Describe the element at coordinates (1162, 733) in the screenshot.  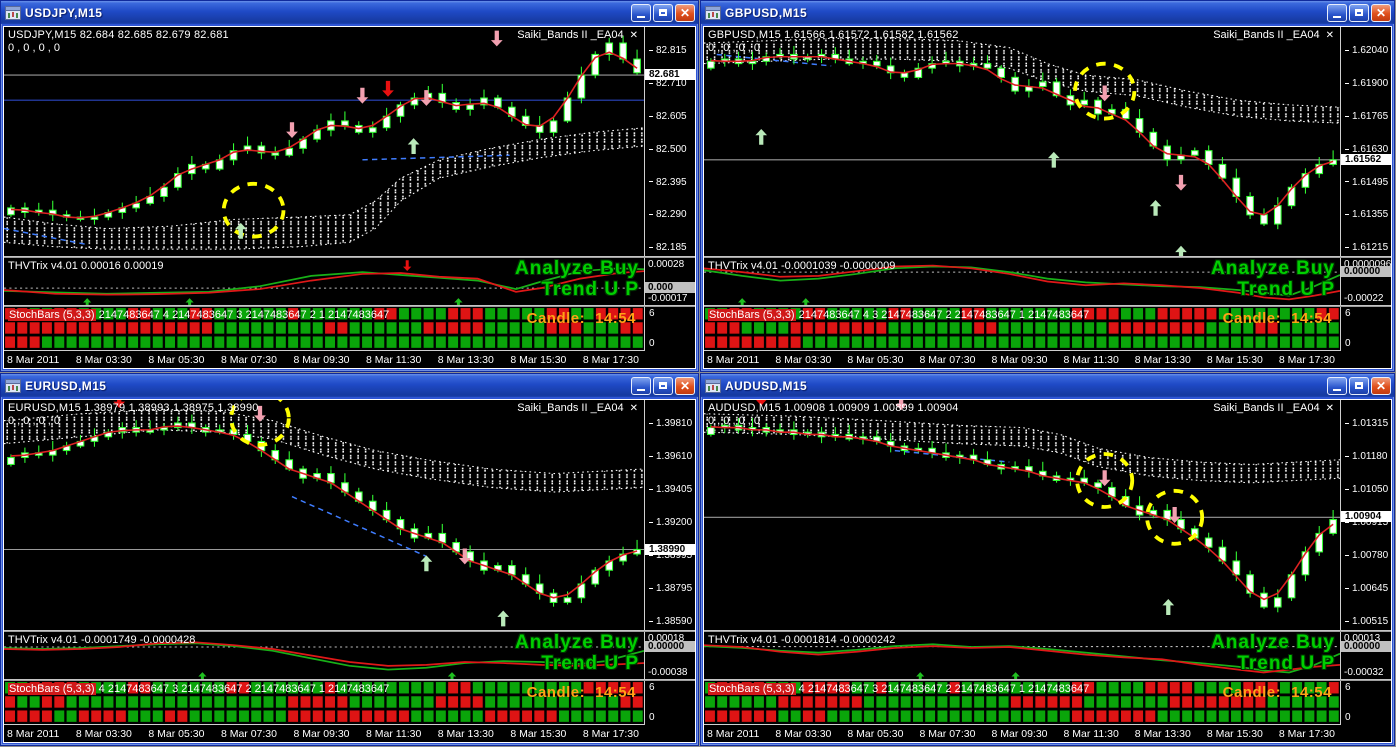
I see `time-label: 8 Mar 13:30` at that location.